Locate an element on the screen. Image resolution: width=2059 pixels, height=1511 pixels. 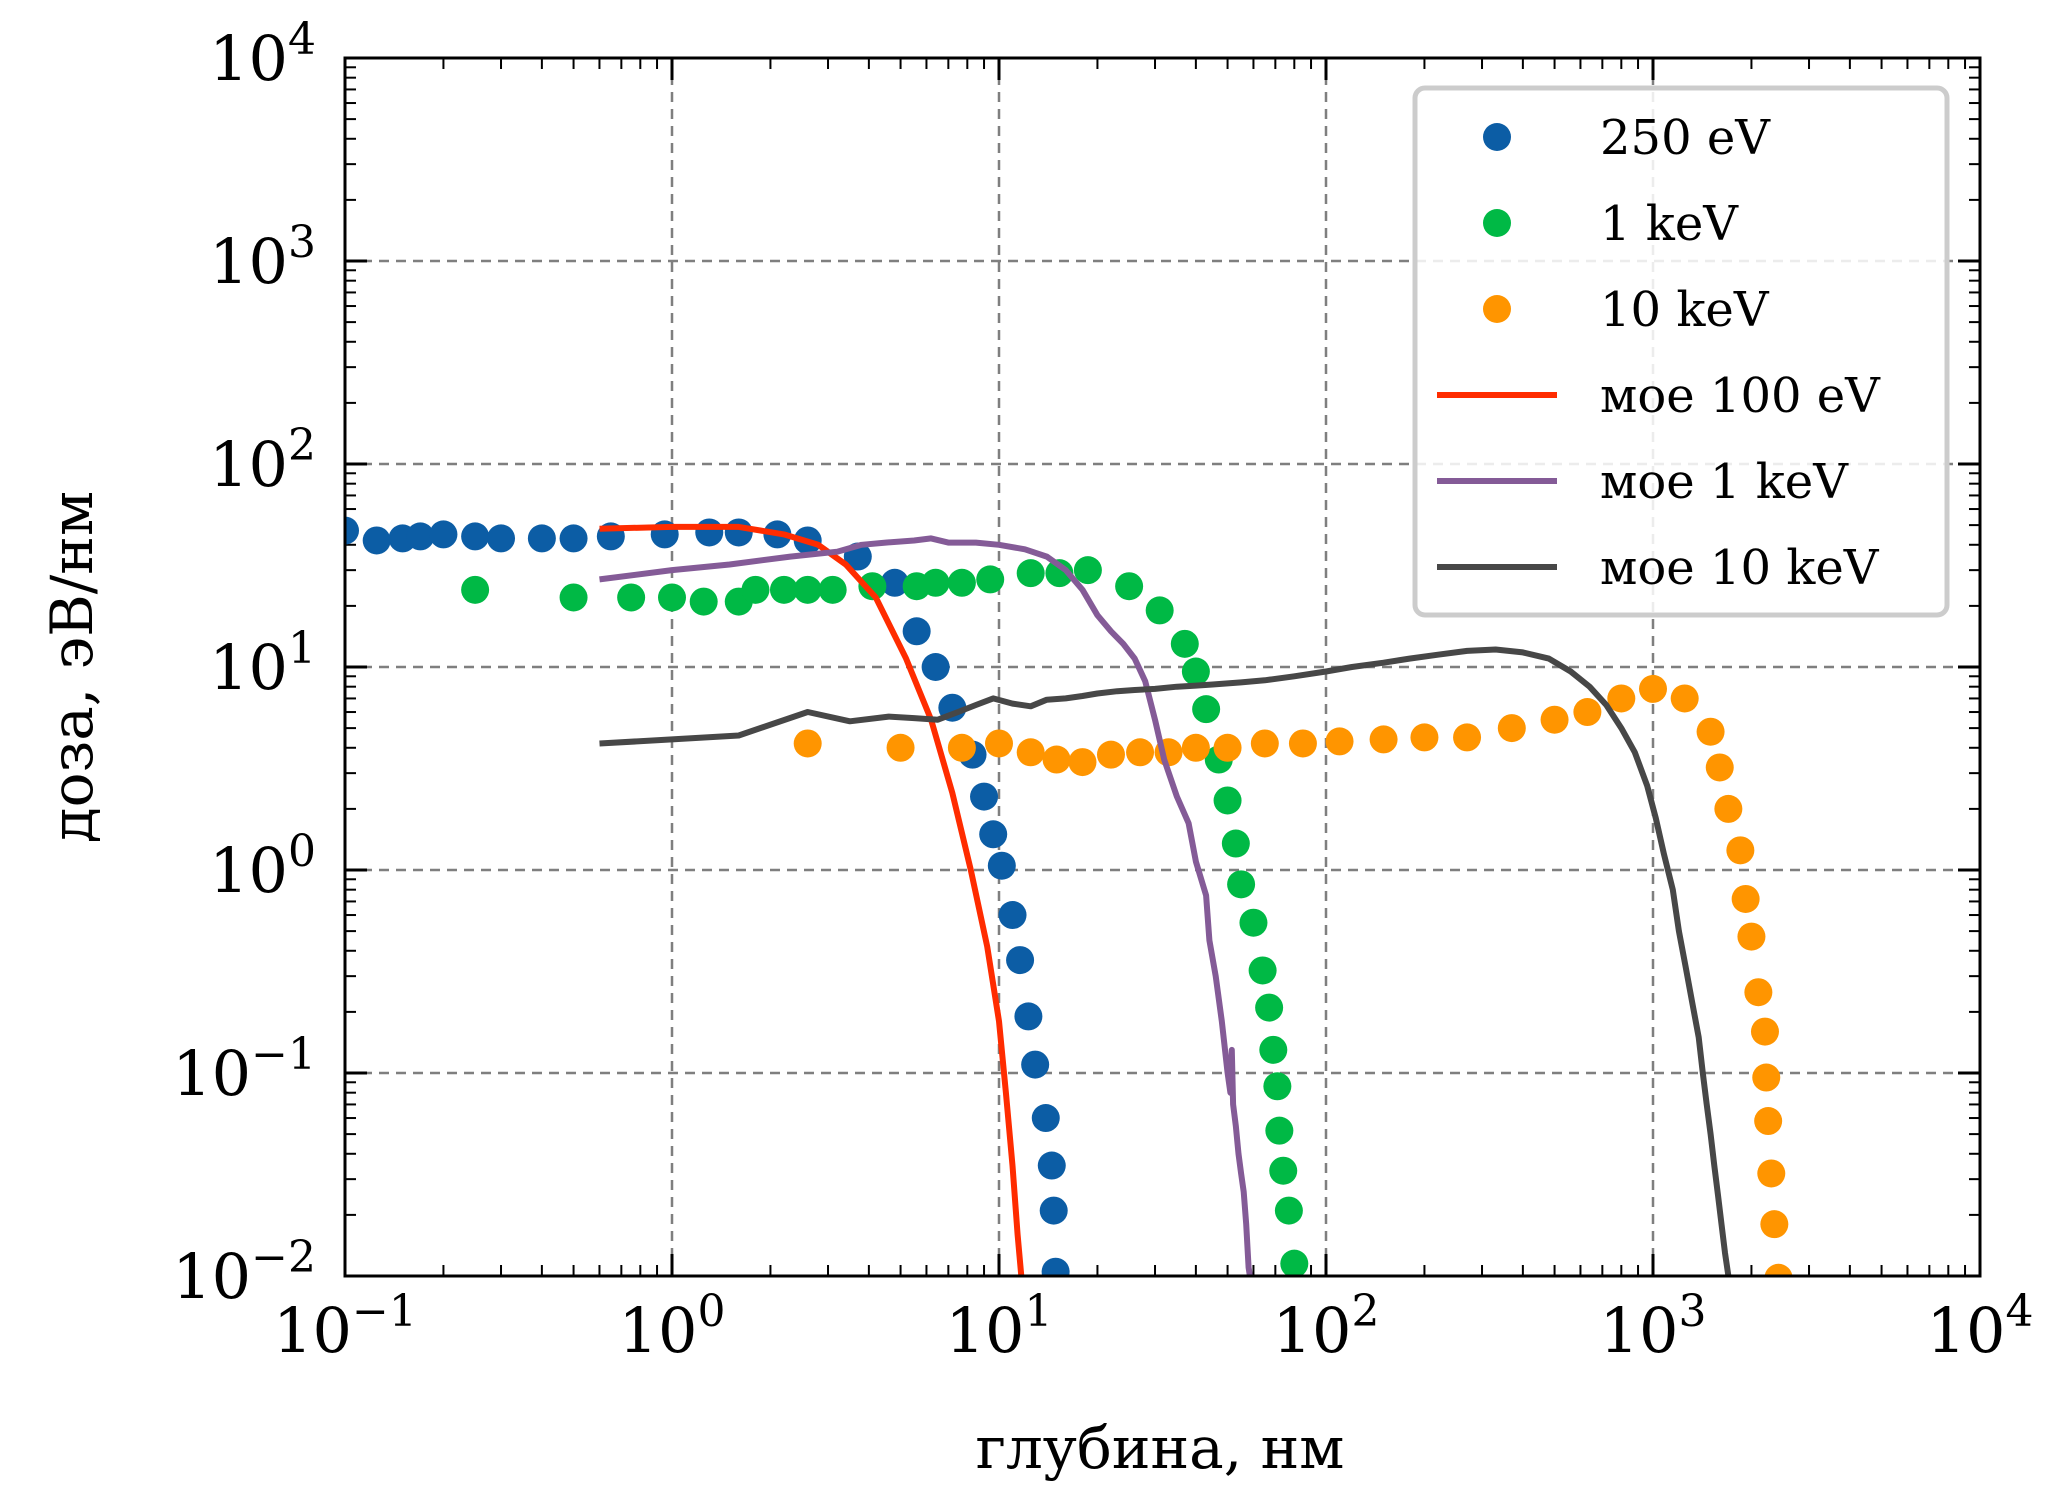
y-axis-title: доза, эВ/нм is located at coordinates (72, 667).